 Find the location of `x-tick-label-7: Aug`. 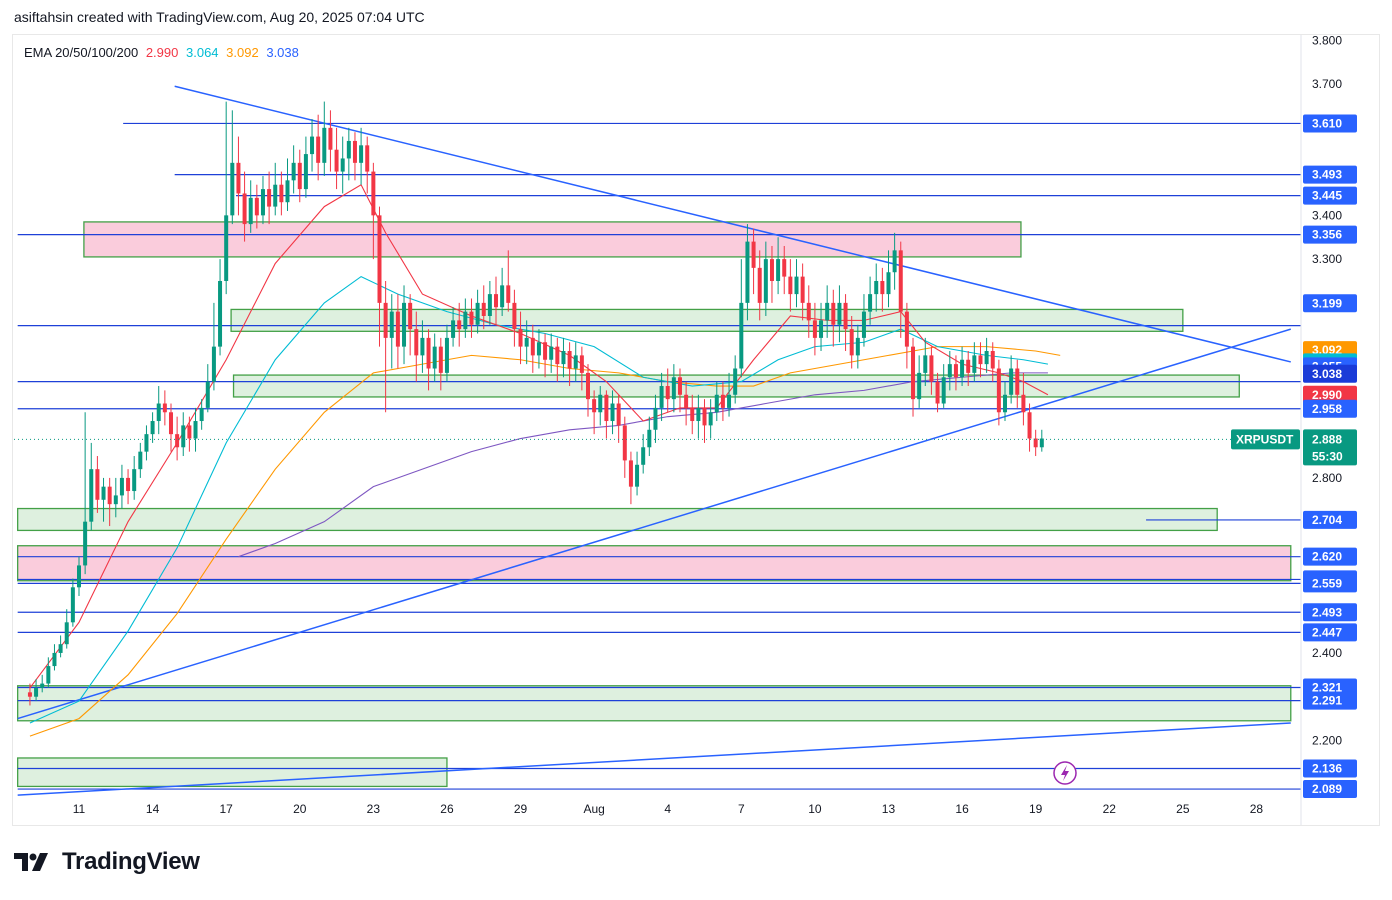

x-tick-label-7: Aug is located at coordinates (593, 809).